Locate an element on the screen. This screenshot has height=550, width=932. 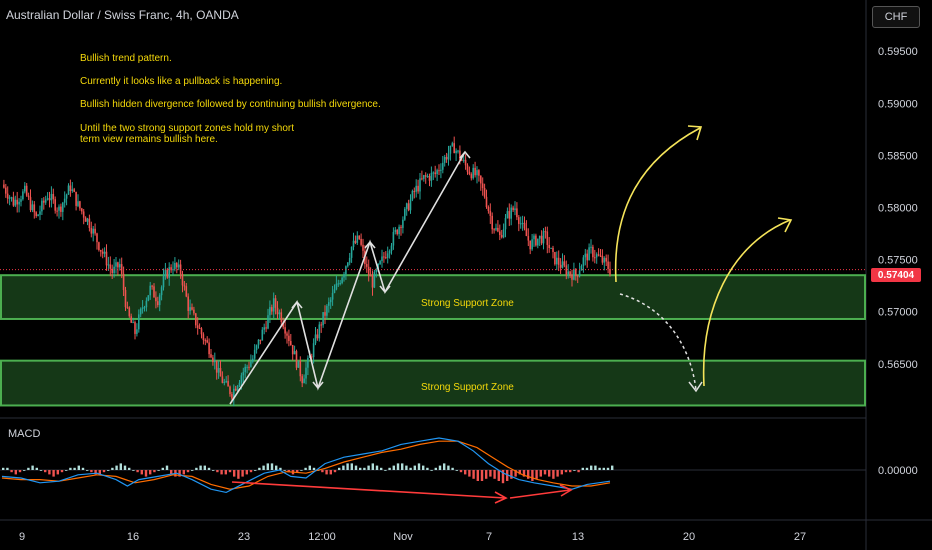
currency-button: CHF is located at coordinates (896, 17).